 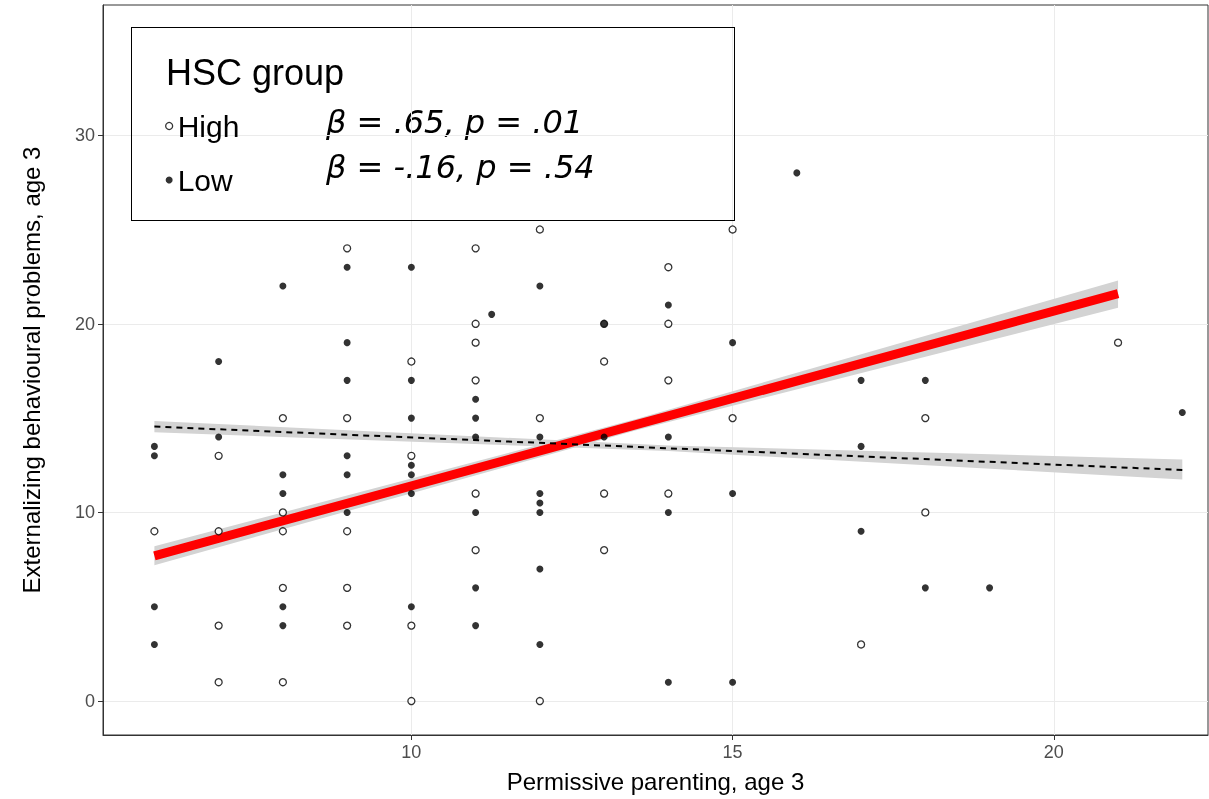 I want to click on y-tick-label: 0, so click(x=89, y=701).